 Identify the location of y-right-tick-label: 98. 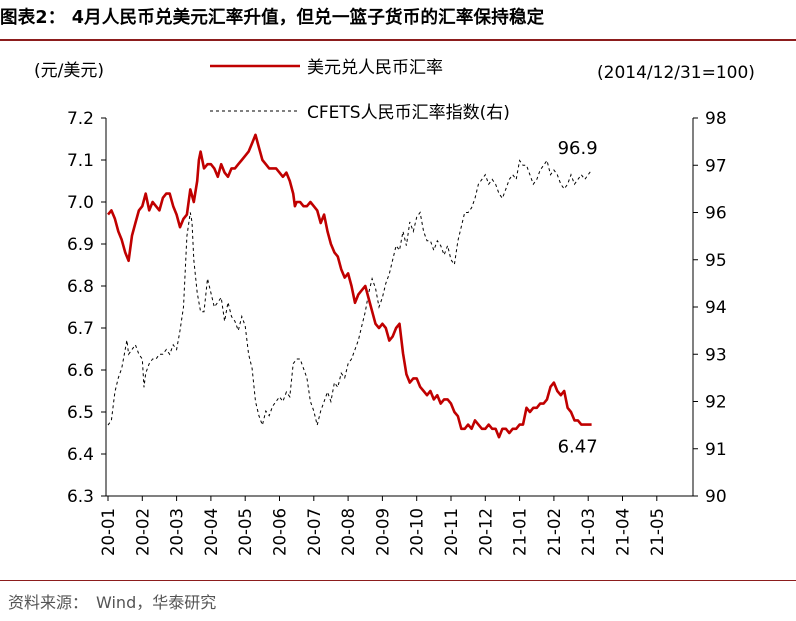
(716, 119).